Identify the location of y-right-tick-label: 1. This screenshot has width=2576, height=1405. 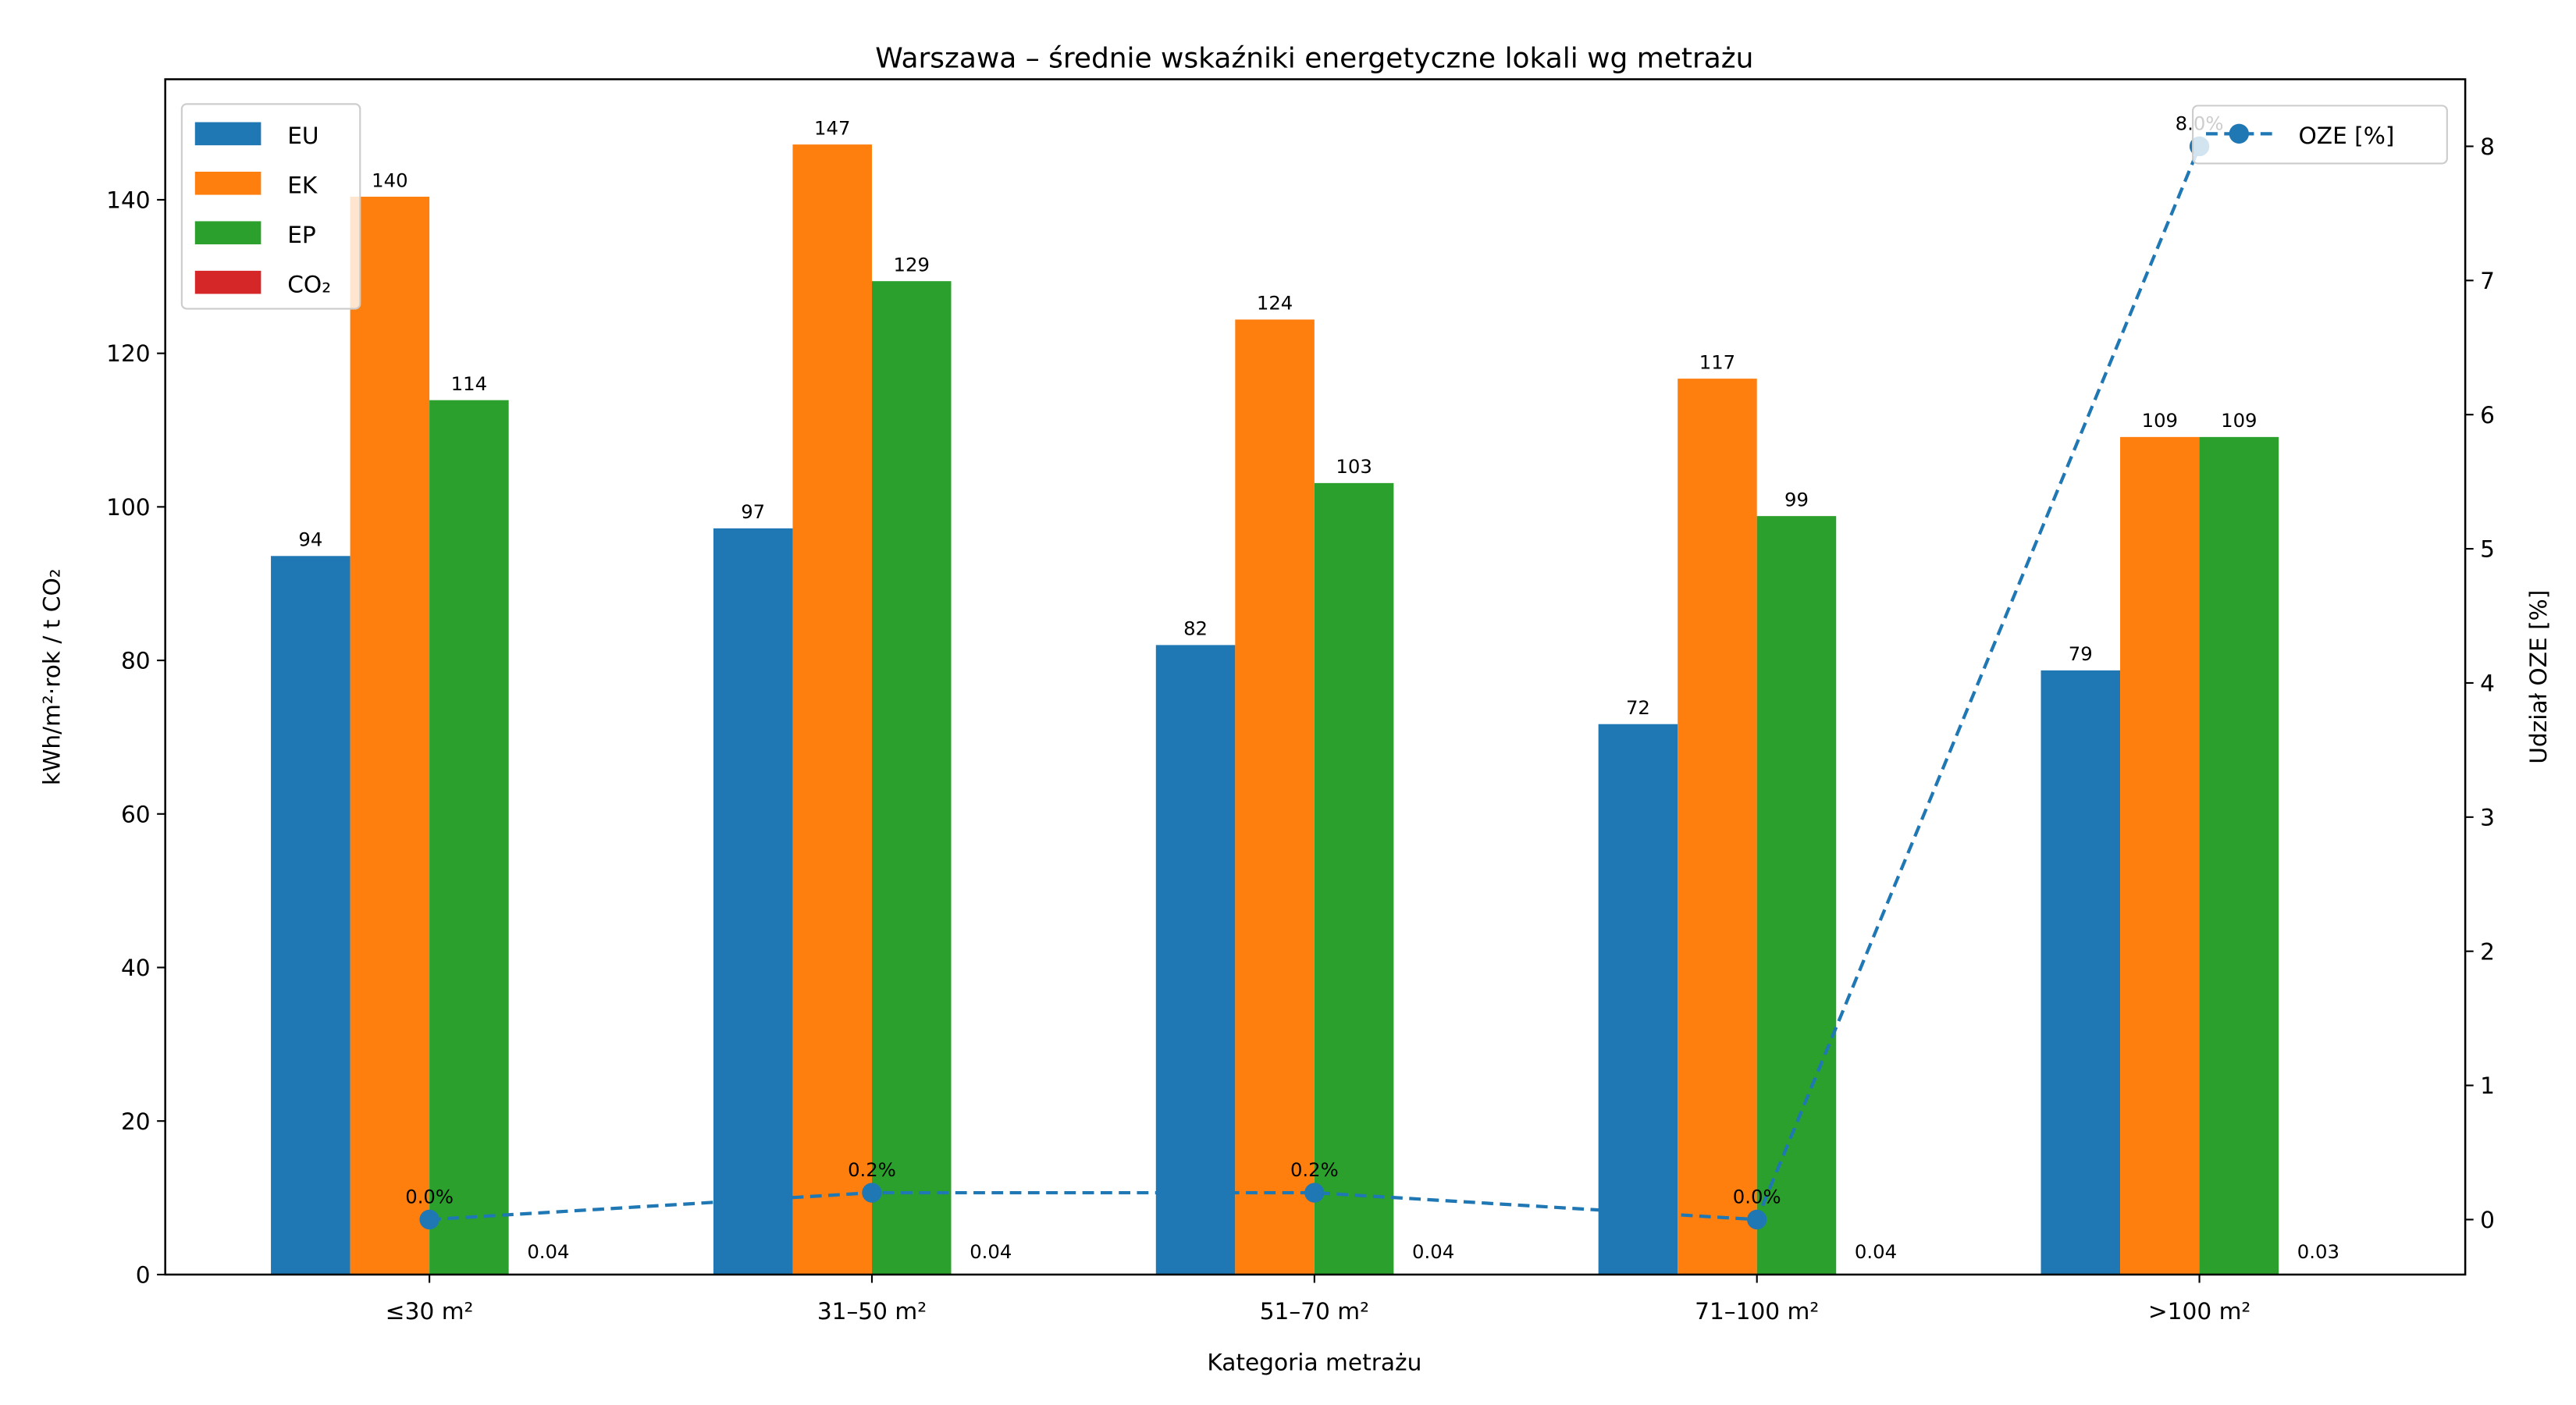
(2487, 1085).